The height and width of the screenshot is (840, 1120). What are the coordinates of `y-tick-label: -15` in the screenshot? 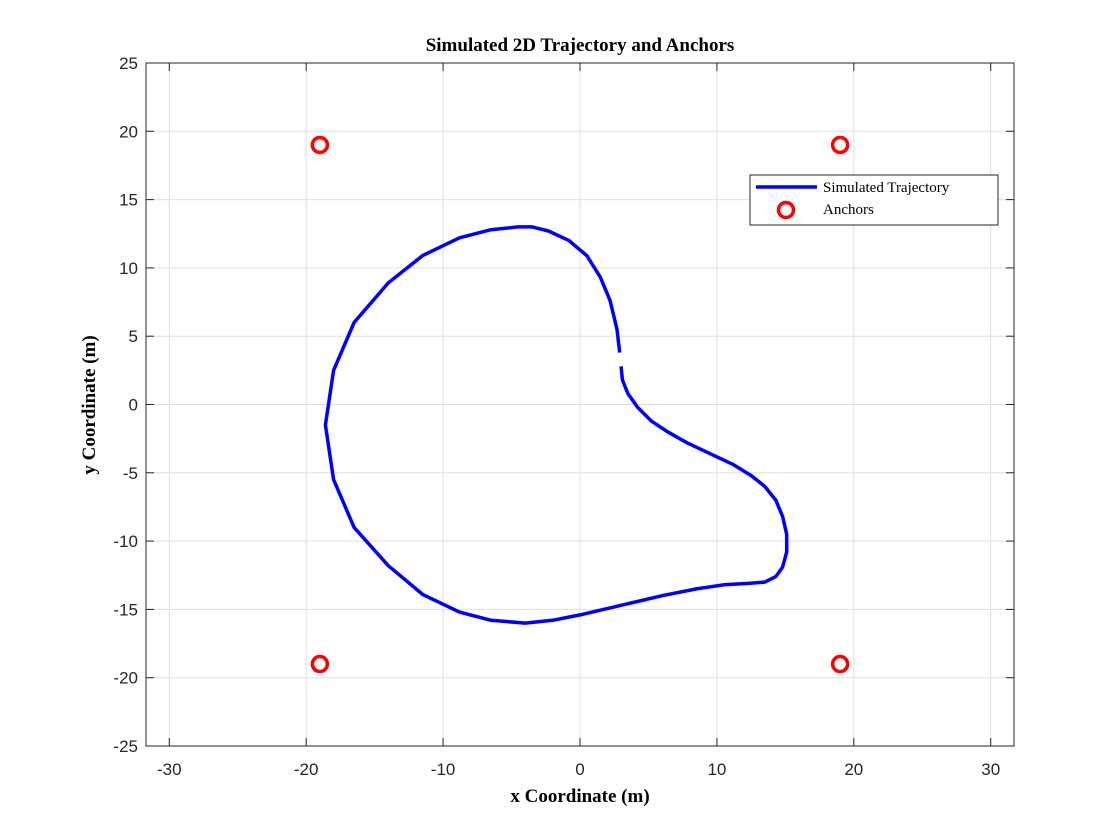 It's located at (125, 609).